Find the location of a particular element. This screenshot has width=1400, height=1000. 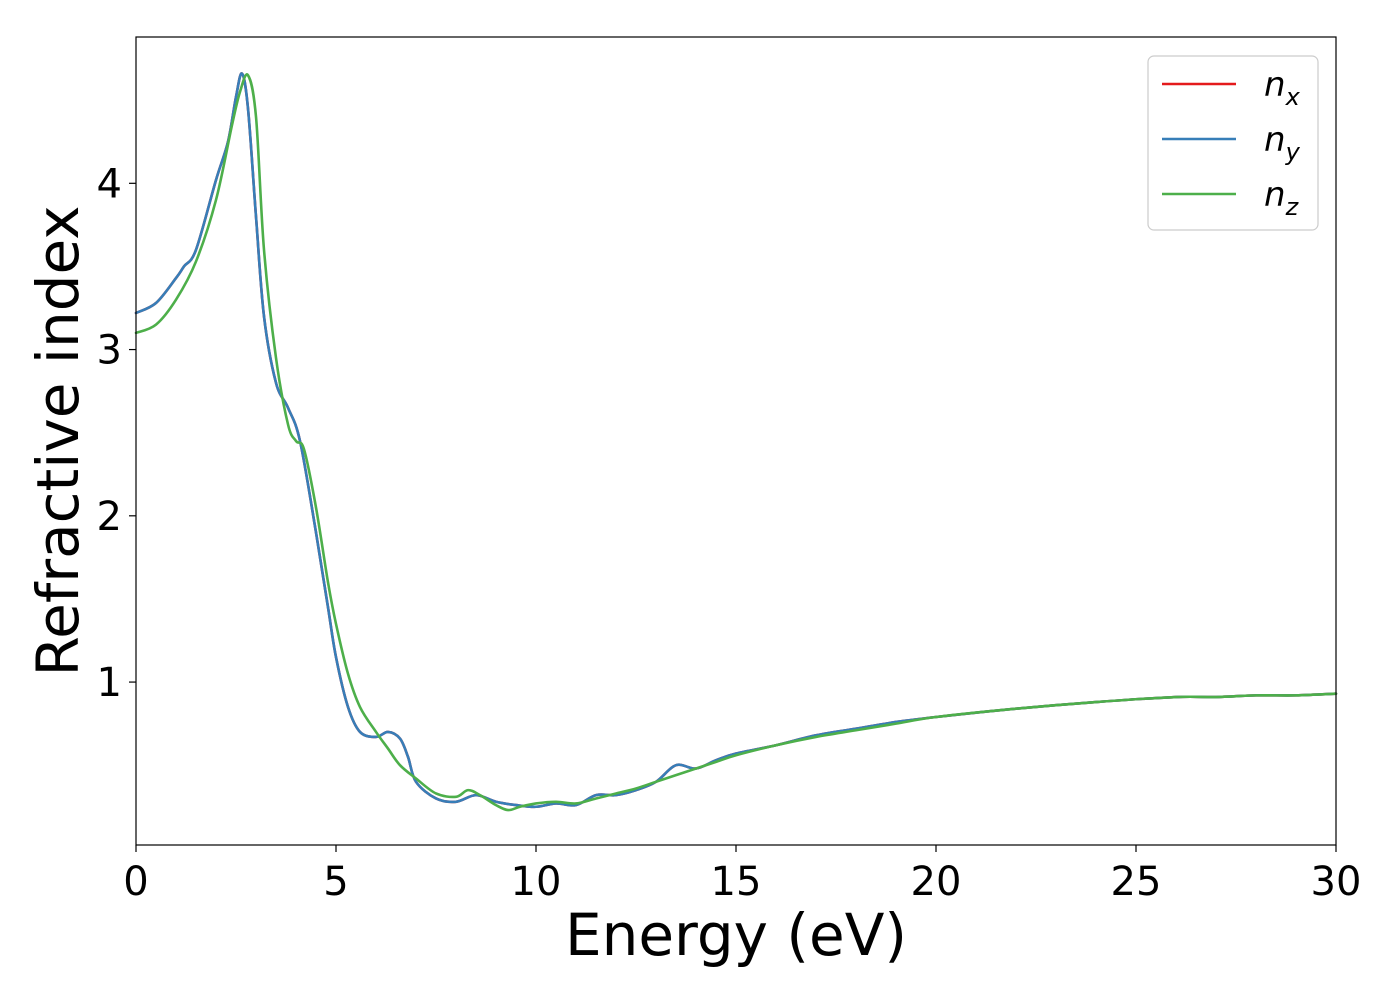

legend-box is located at coordinates (1233, 143).